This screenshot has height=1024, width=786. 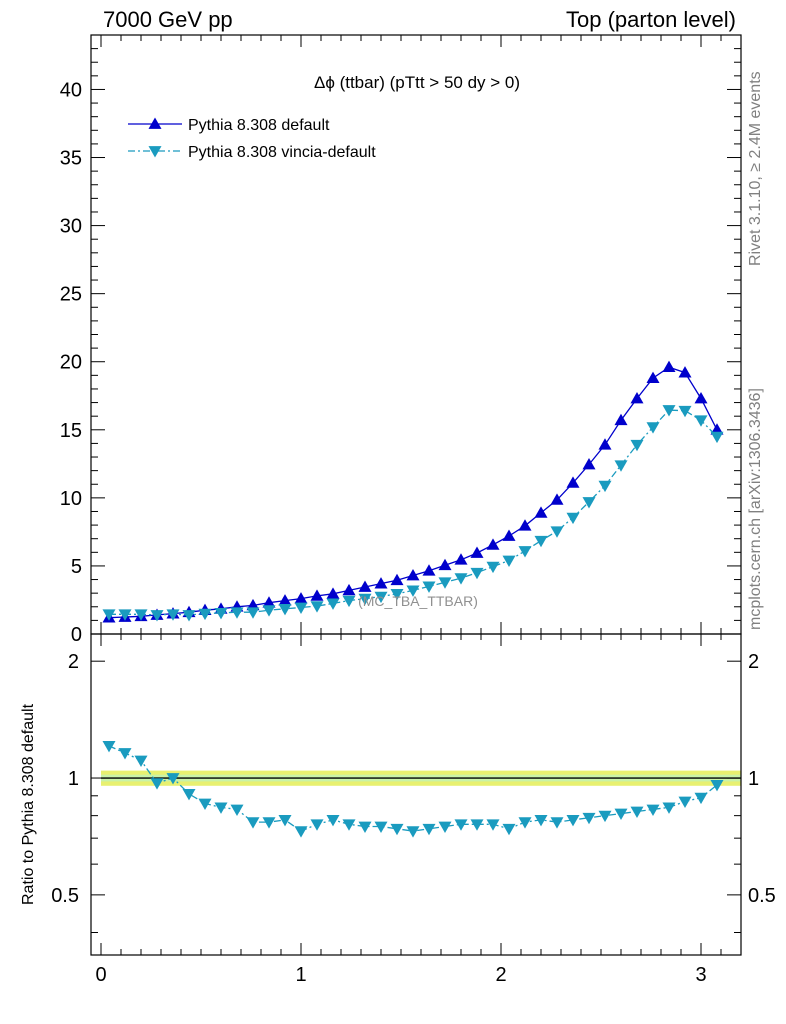 I want to click on header-right-label: Top (parton level), so click(x=651, y=19).